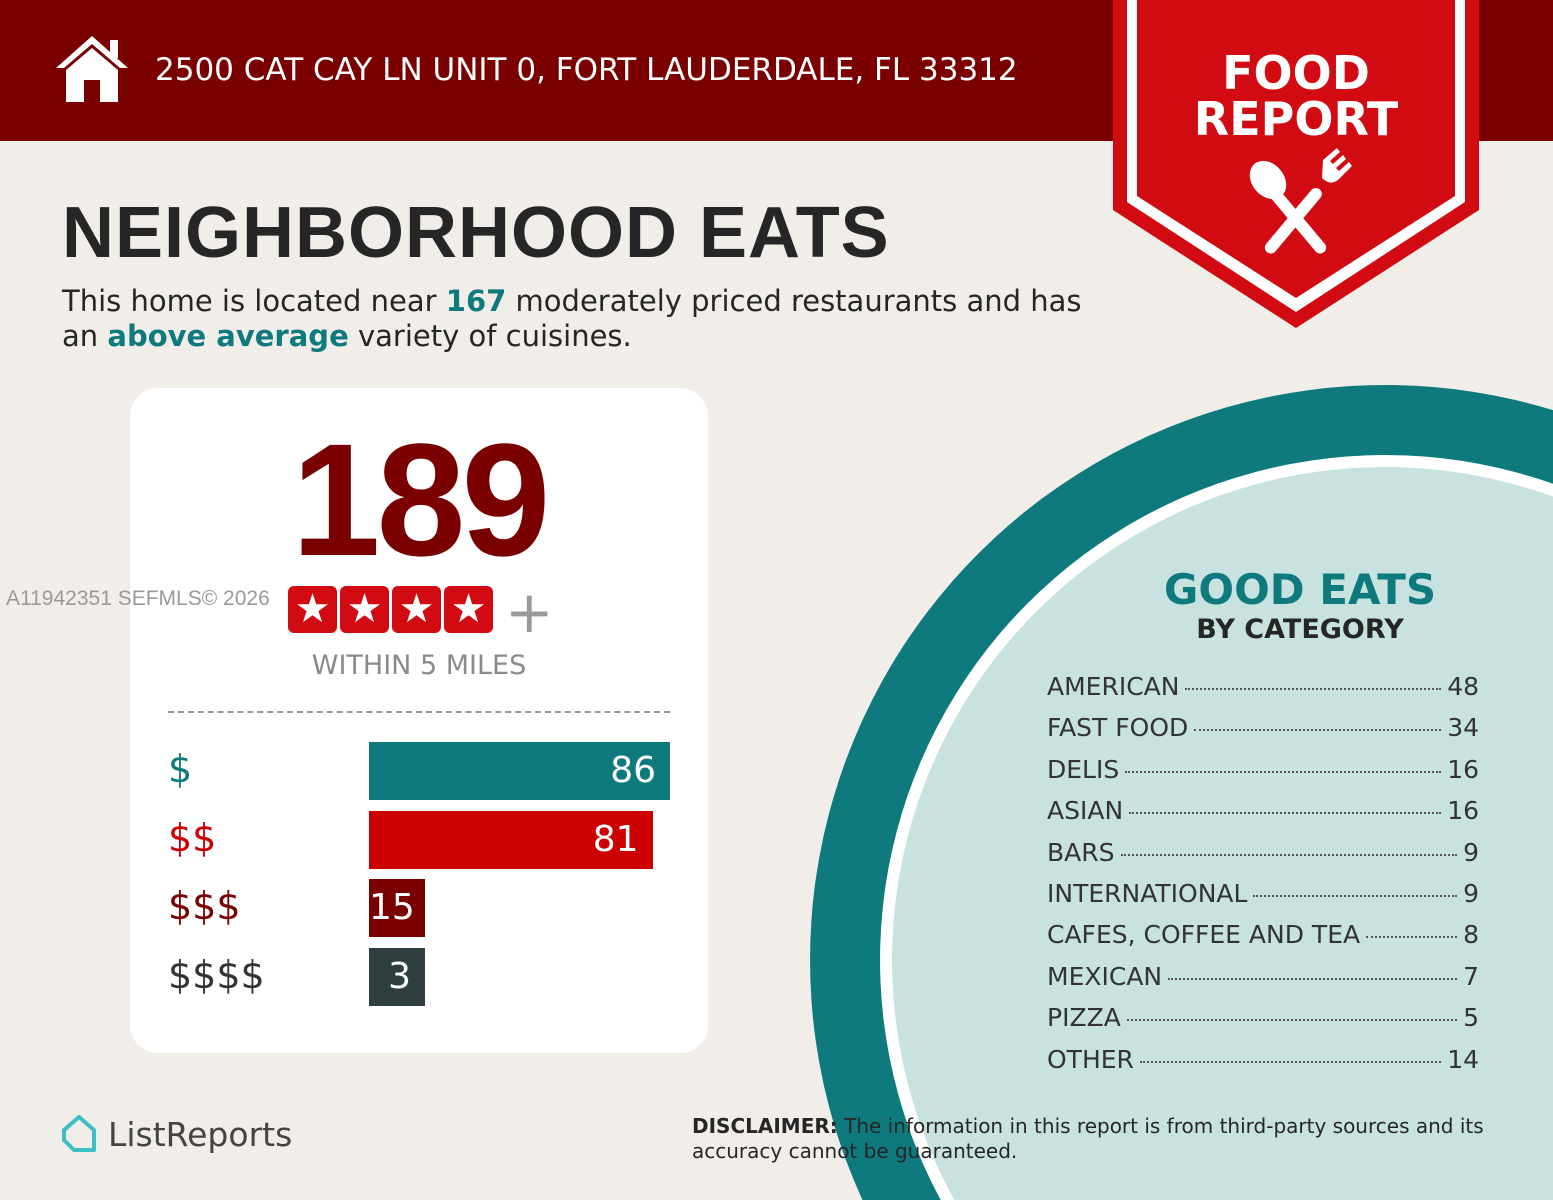 The image size is (1553, 1200). I want to click on category-item: CAFES, COFFEE AND TEA 8, so click(1263, 940).